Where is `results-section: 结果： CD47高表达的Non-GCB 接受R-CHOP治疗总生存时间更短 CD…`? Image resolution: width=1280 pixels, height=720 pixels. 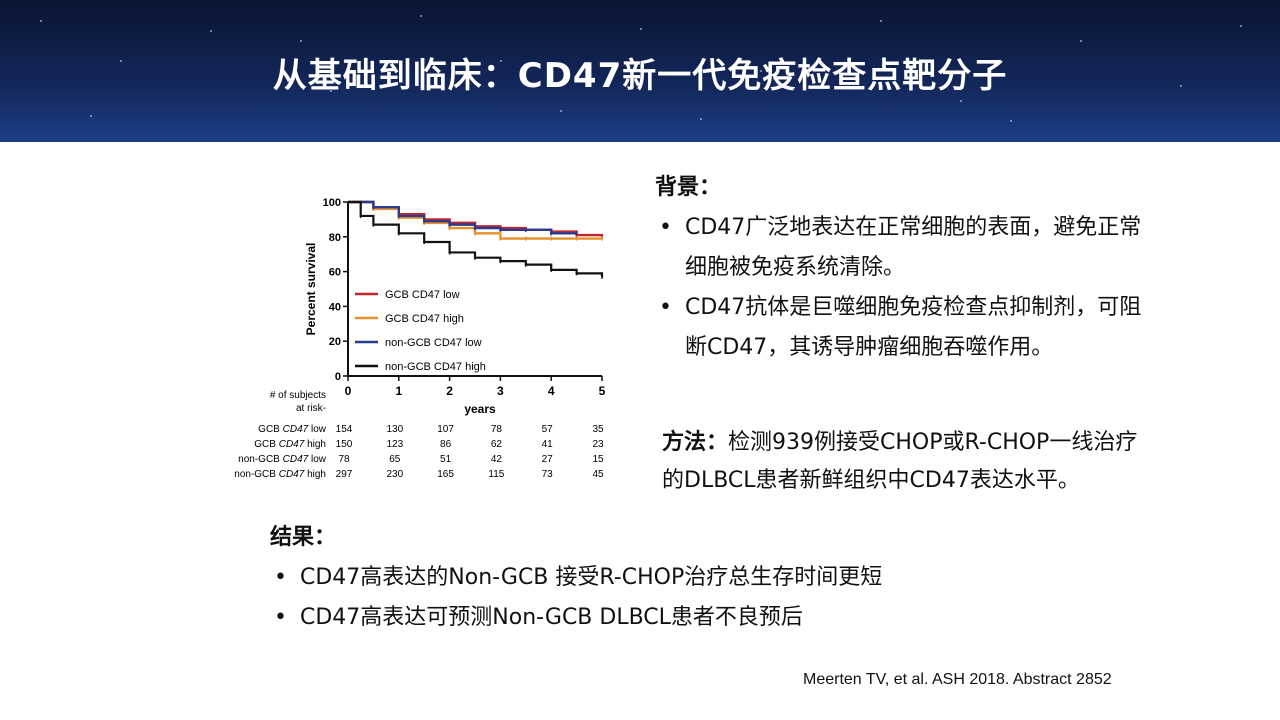
results-section: 结果： CD47高表达的Non-GCB 接受R-CHOP治疗总生存时间更短 CD… is located at coordinates (650, 578).